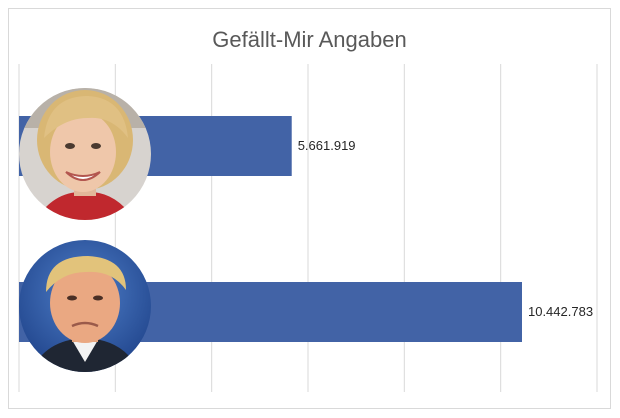  I want to click on hillary-clinton-portrait, so click(85, 154).